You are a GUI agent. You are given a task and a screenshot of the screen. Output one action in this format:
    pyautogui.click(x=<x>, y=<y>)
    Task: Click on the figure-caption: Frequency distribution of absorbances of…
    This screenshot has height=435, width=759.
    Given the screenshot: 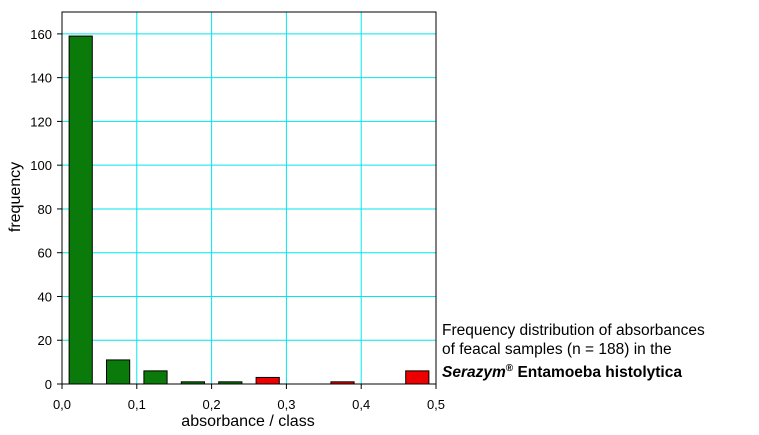 What is the action you would take?
    pyautogui.click(x=598, y=351)
    